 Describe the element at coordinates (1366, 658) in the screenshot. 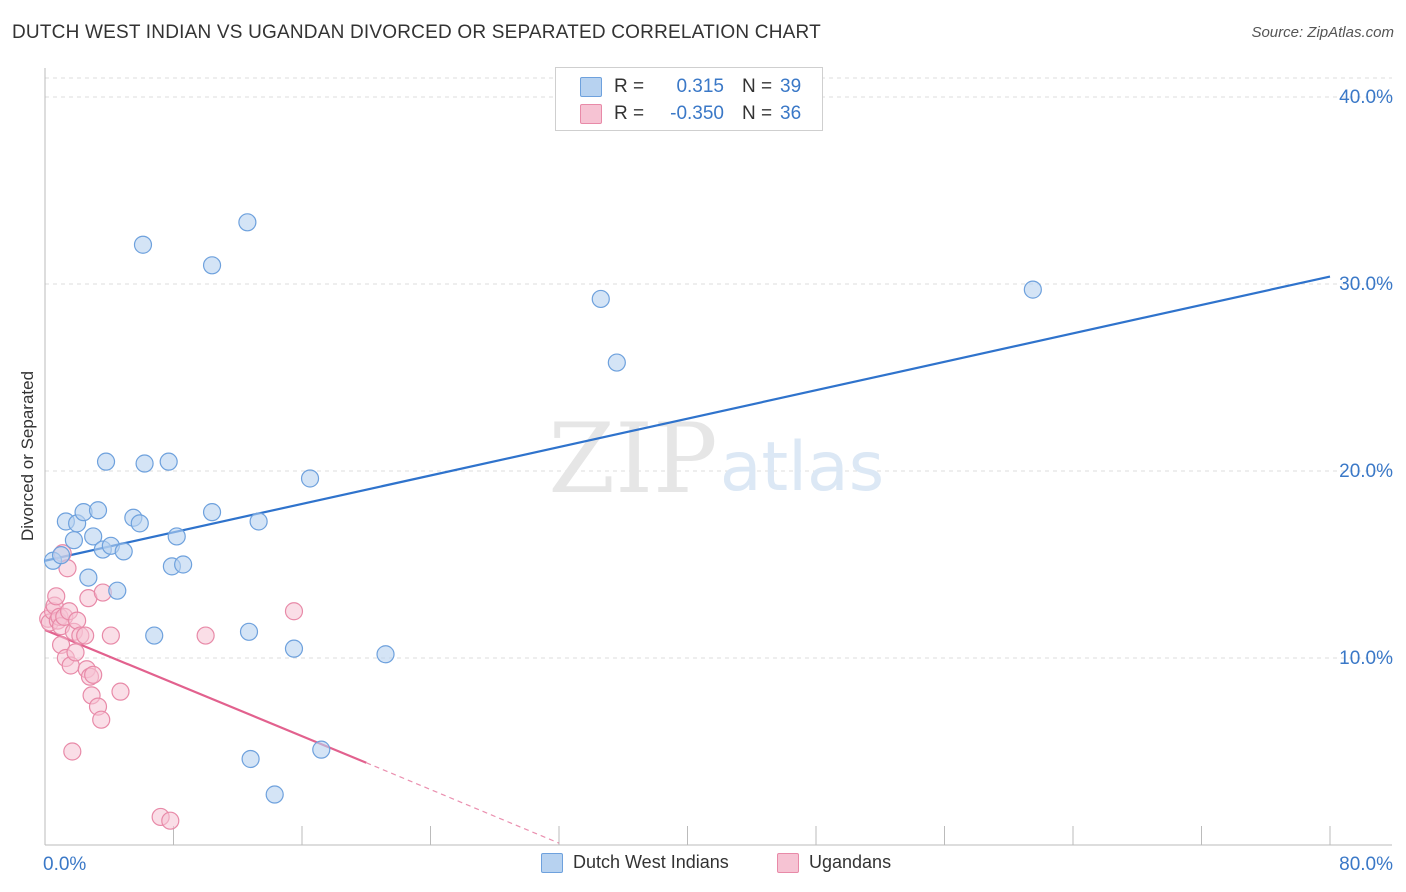

I see `y-tick-label: 10.0%` at that location.